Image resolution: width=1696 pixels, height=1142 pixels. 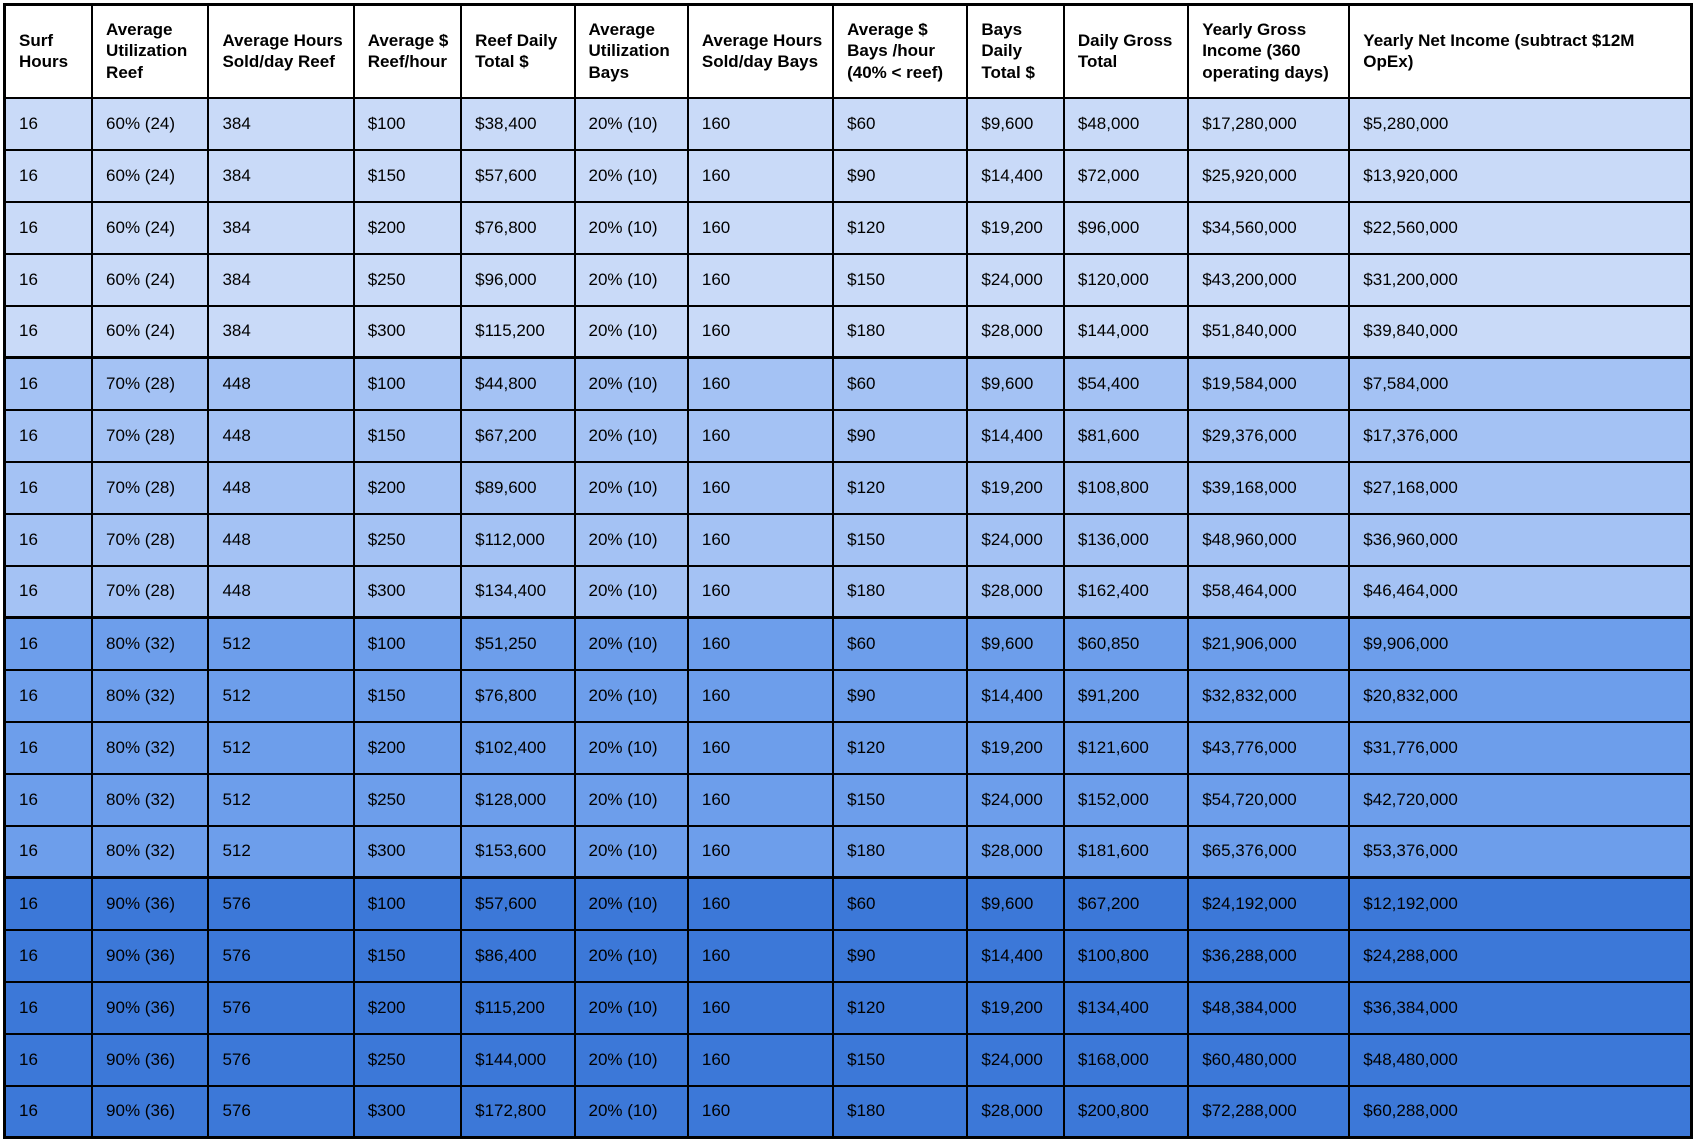 I want to click on cell: $24,288,000, so click(x=1520, y=955).